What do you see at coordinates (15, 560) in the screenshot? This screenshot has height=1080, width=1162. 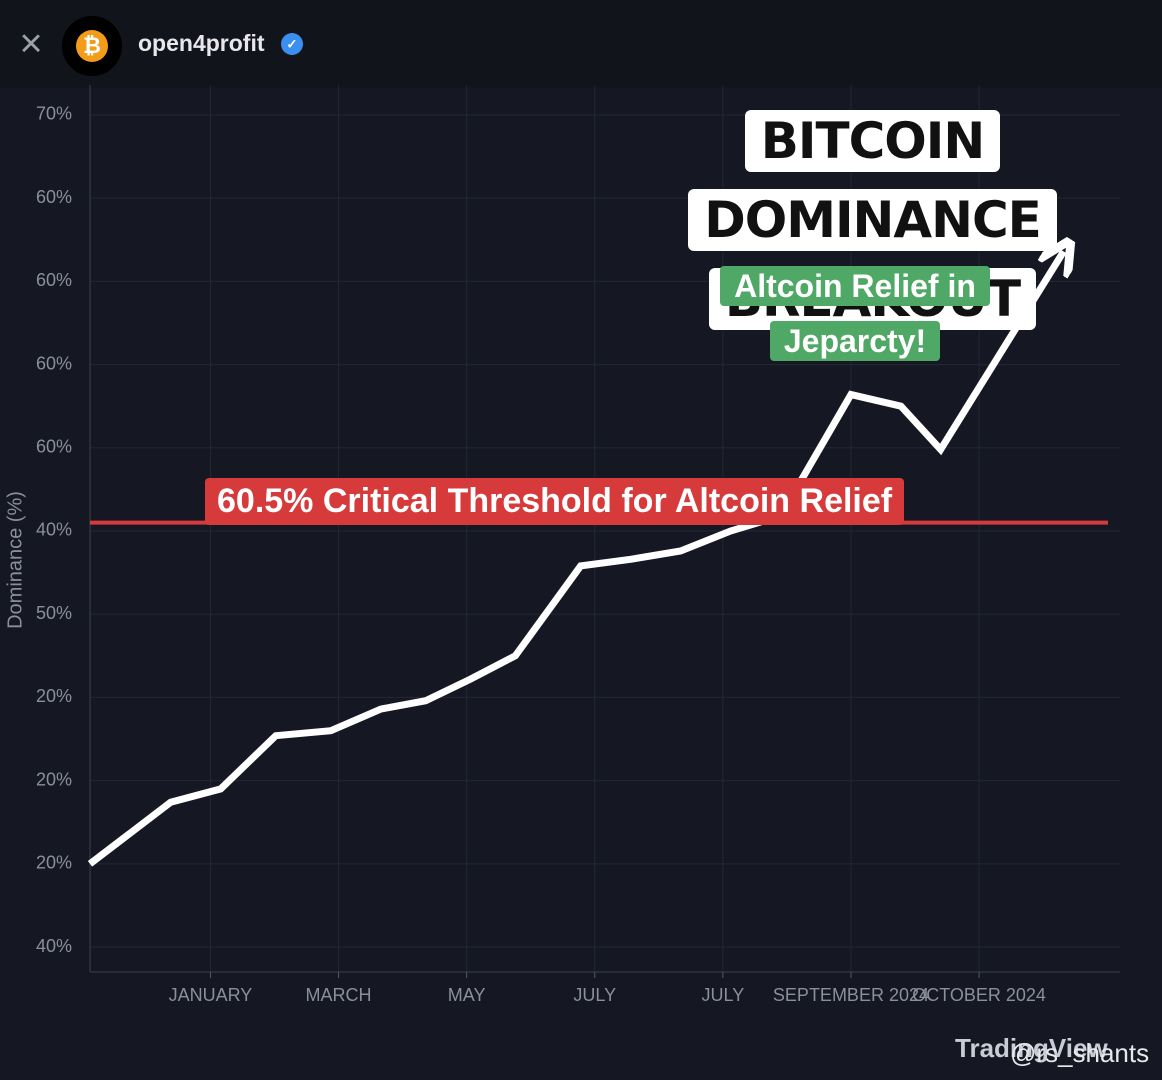 I see `y-axis-label: Dominance (%)` at bounding box center [15, 560].